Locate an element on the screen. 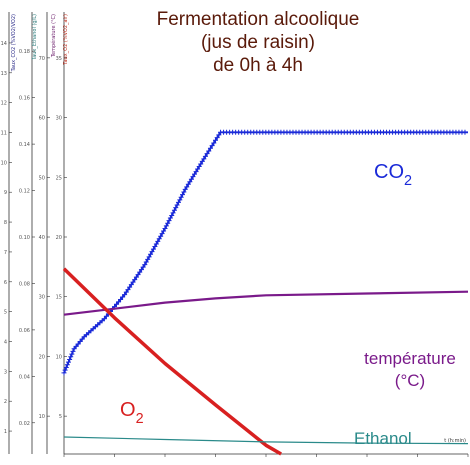  y-tick-label: 2 is located at coordinates (5, 402).